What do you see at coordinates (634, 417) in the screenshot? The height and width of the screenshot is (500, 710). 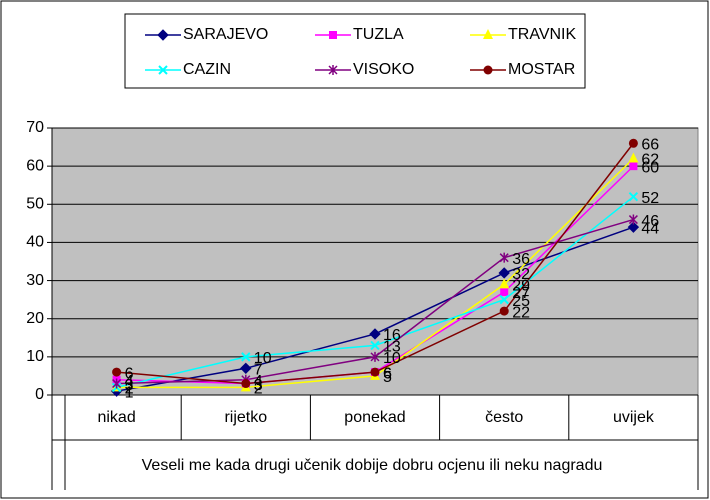 I see `x-tick-label: uvijek` at bounding box center [634, 417].